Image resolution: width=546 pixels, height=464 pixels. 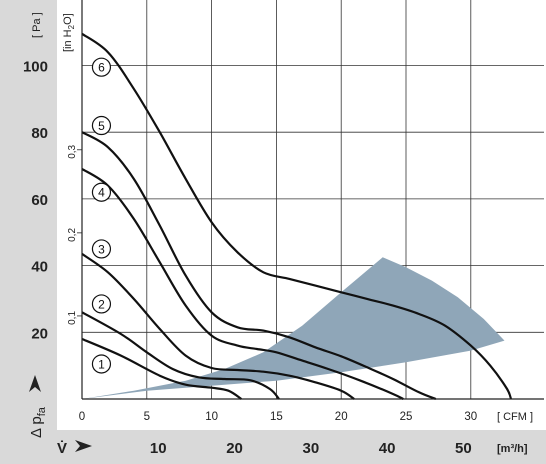 I want to click on inh2o-tick-label: 0,2, so click(x=72, y=235).